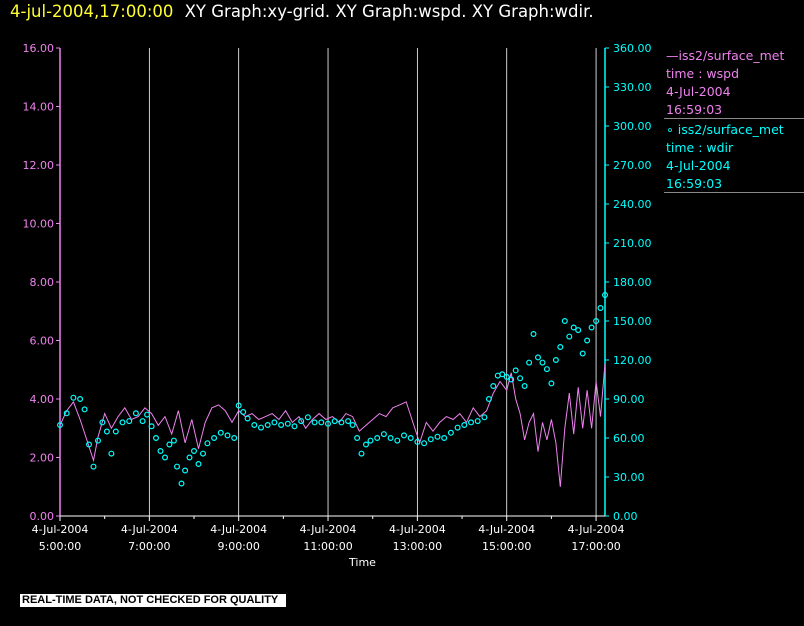 The height and width of the screenshot is (626, 804). What do you see at coordinates (698, 91) in the screenshot?
I see `legend-wspd-date: 4-Jul-2004` at bounding box center [698, 91].